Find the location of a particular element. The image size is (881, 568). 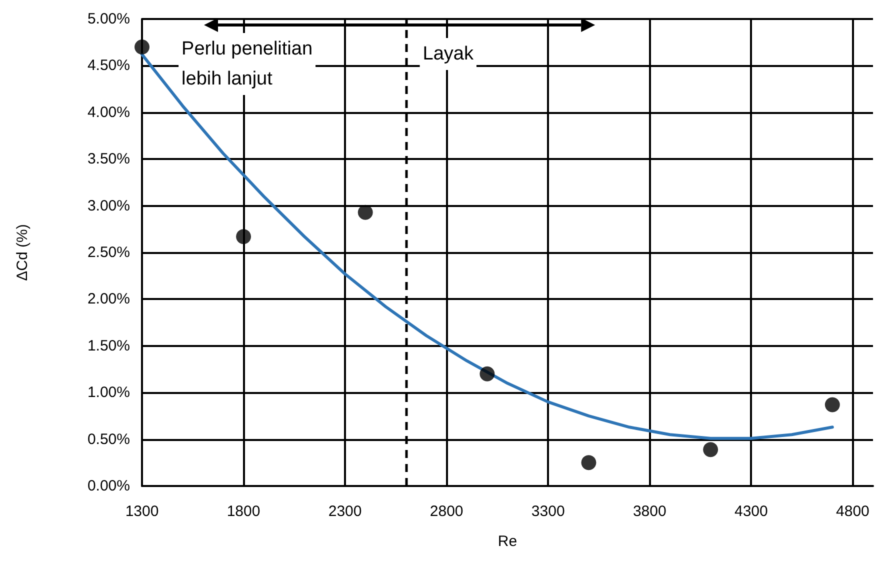

y-tick-label: 0.50% is located at coordinates (108, 439).